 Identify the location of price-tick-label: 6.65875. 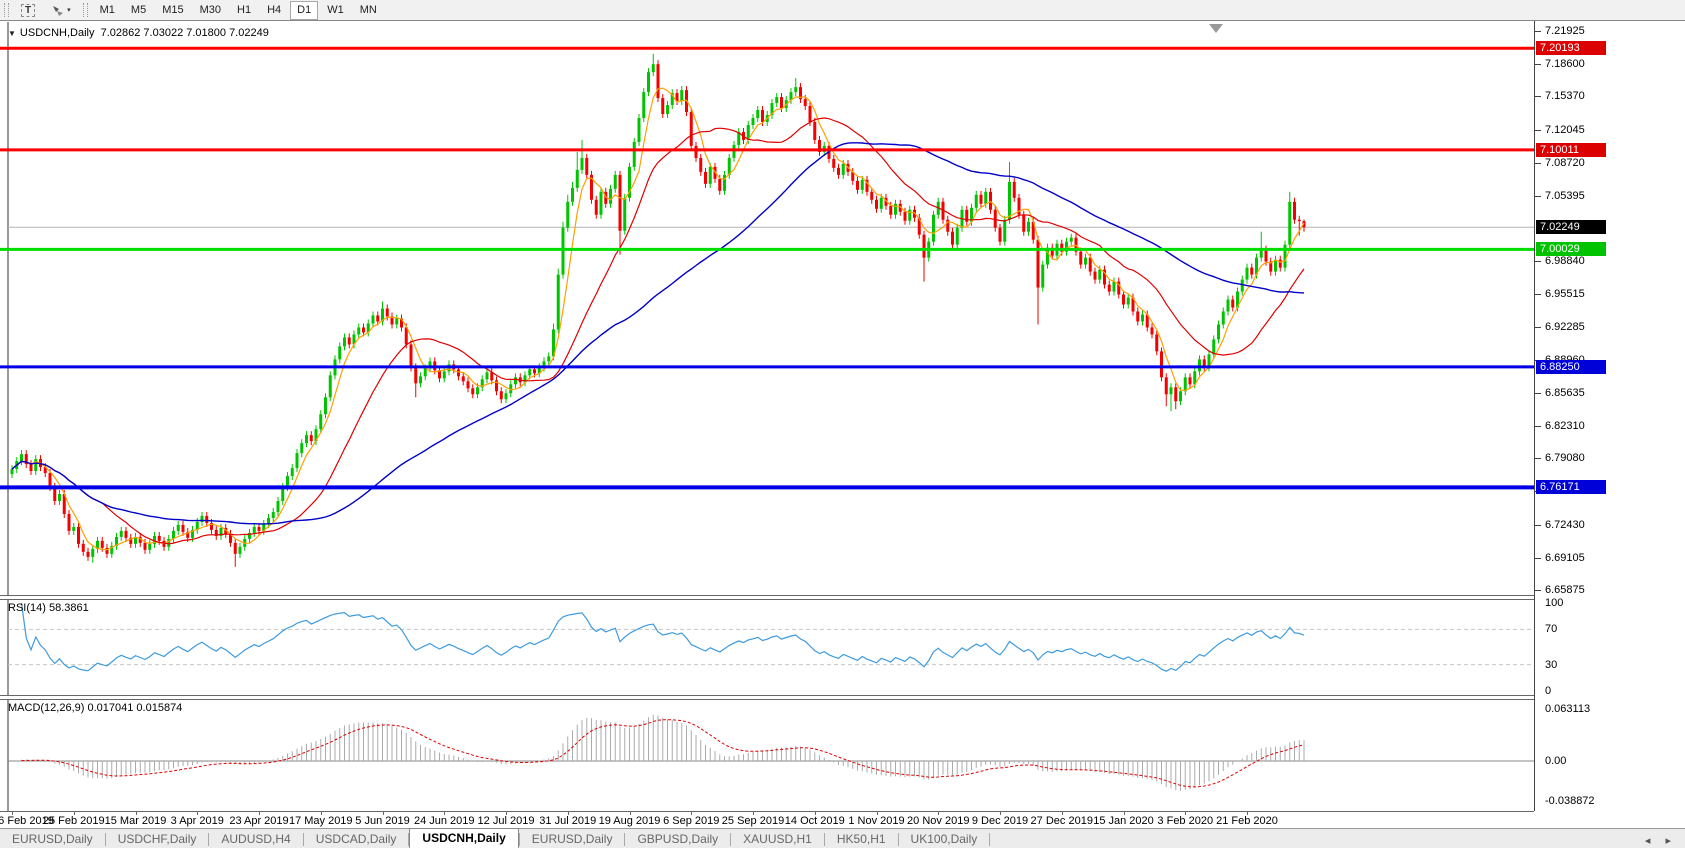
(1565, 590).